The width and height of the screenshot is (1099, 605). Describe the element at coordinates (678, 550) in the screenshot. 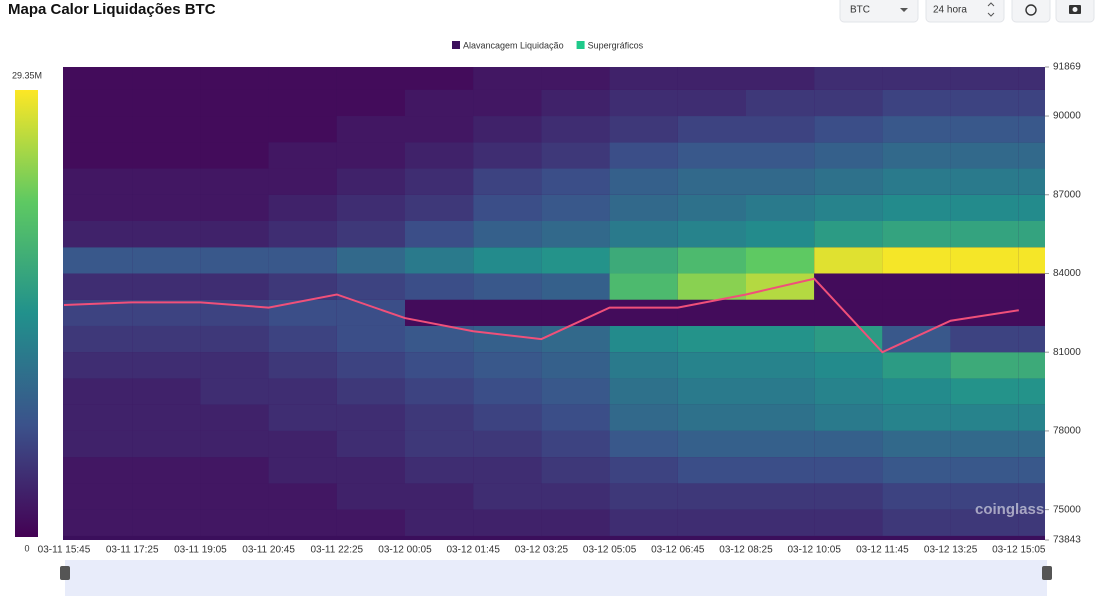

I see `x-tick-label: 03-12 06:45` at that location.